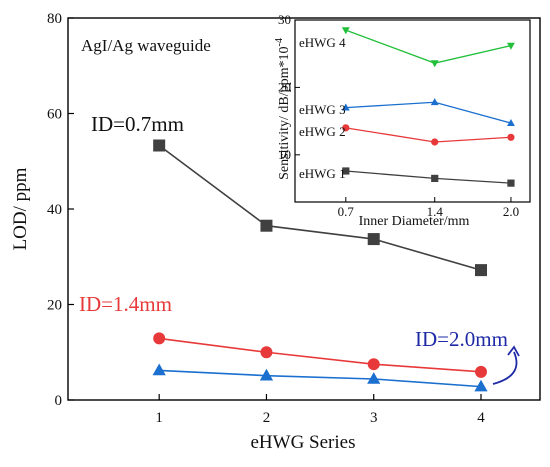 The width and height of the screenshot is (550, 467). Describe the element at coordinates (322, 173) in the screenshot. I see `inset-label-ehwg-1: eHWG 1` at that location.